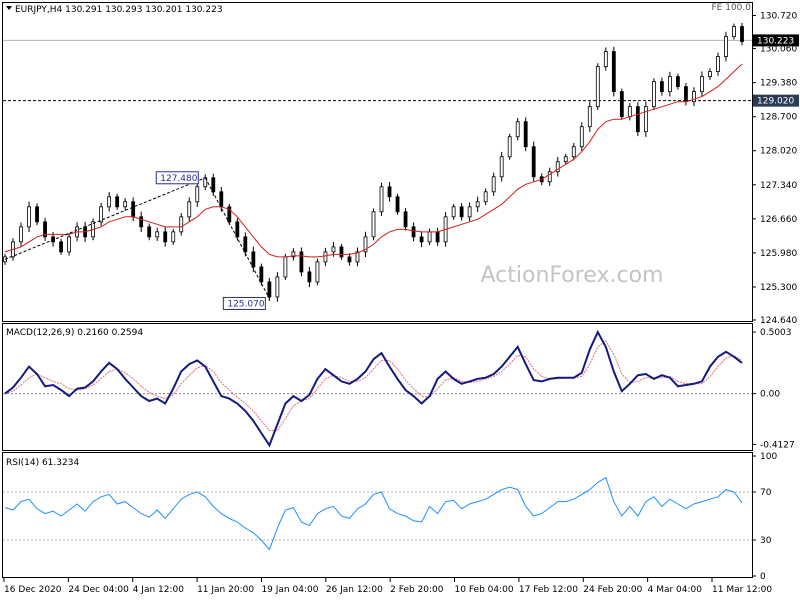 The width and height of the screenshot is (800, 600). Describe the element at coordinates (675, 590) in the screenshot. I see `time-tick-label: 4 Mar 04:00` at that location.